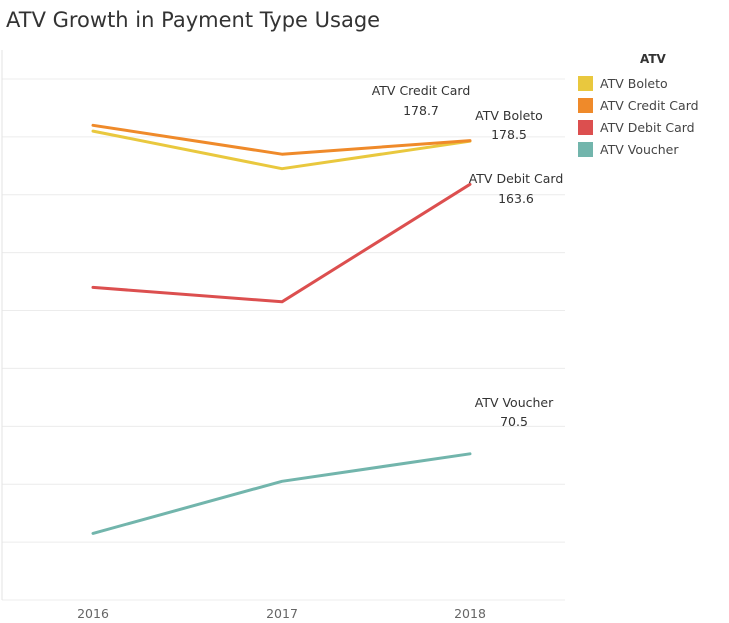  What do you see at coordinates (639, 149) in the screenshot?
I see `legend-label: ATV Voucher` at bounding box center [639, 149].